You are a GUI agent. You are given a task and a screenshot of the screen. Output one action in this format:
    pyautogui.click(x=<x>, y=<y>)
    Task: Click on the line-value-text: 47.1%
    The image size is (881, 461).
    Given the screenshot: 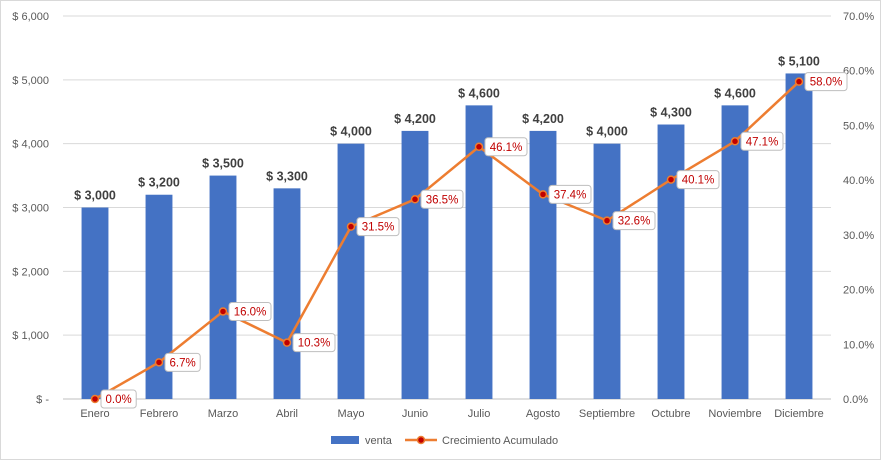 What is the action you would take?
    pyautogui.click(x=762, y=142)
    